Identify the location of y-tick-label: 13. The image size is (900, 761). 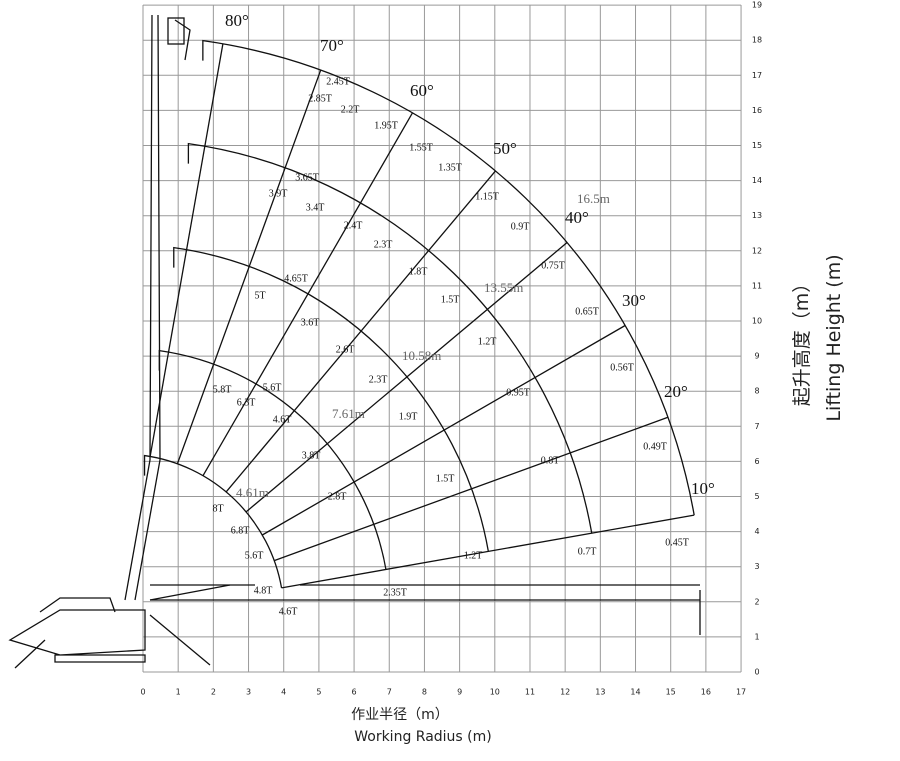
(757, 215).